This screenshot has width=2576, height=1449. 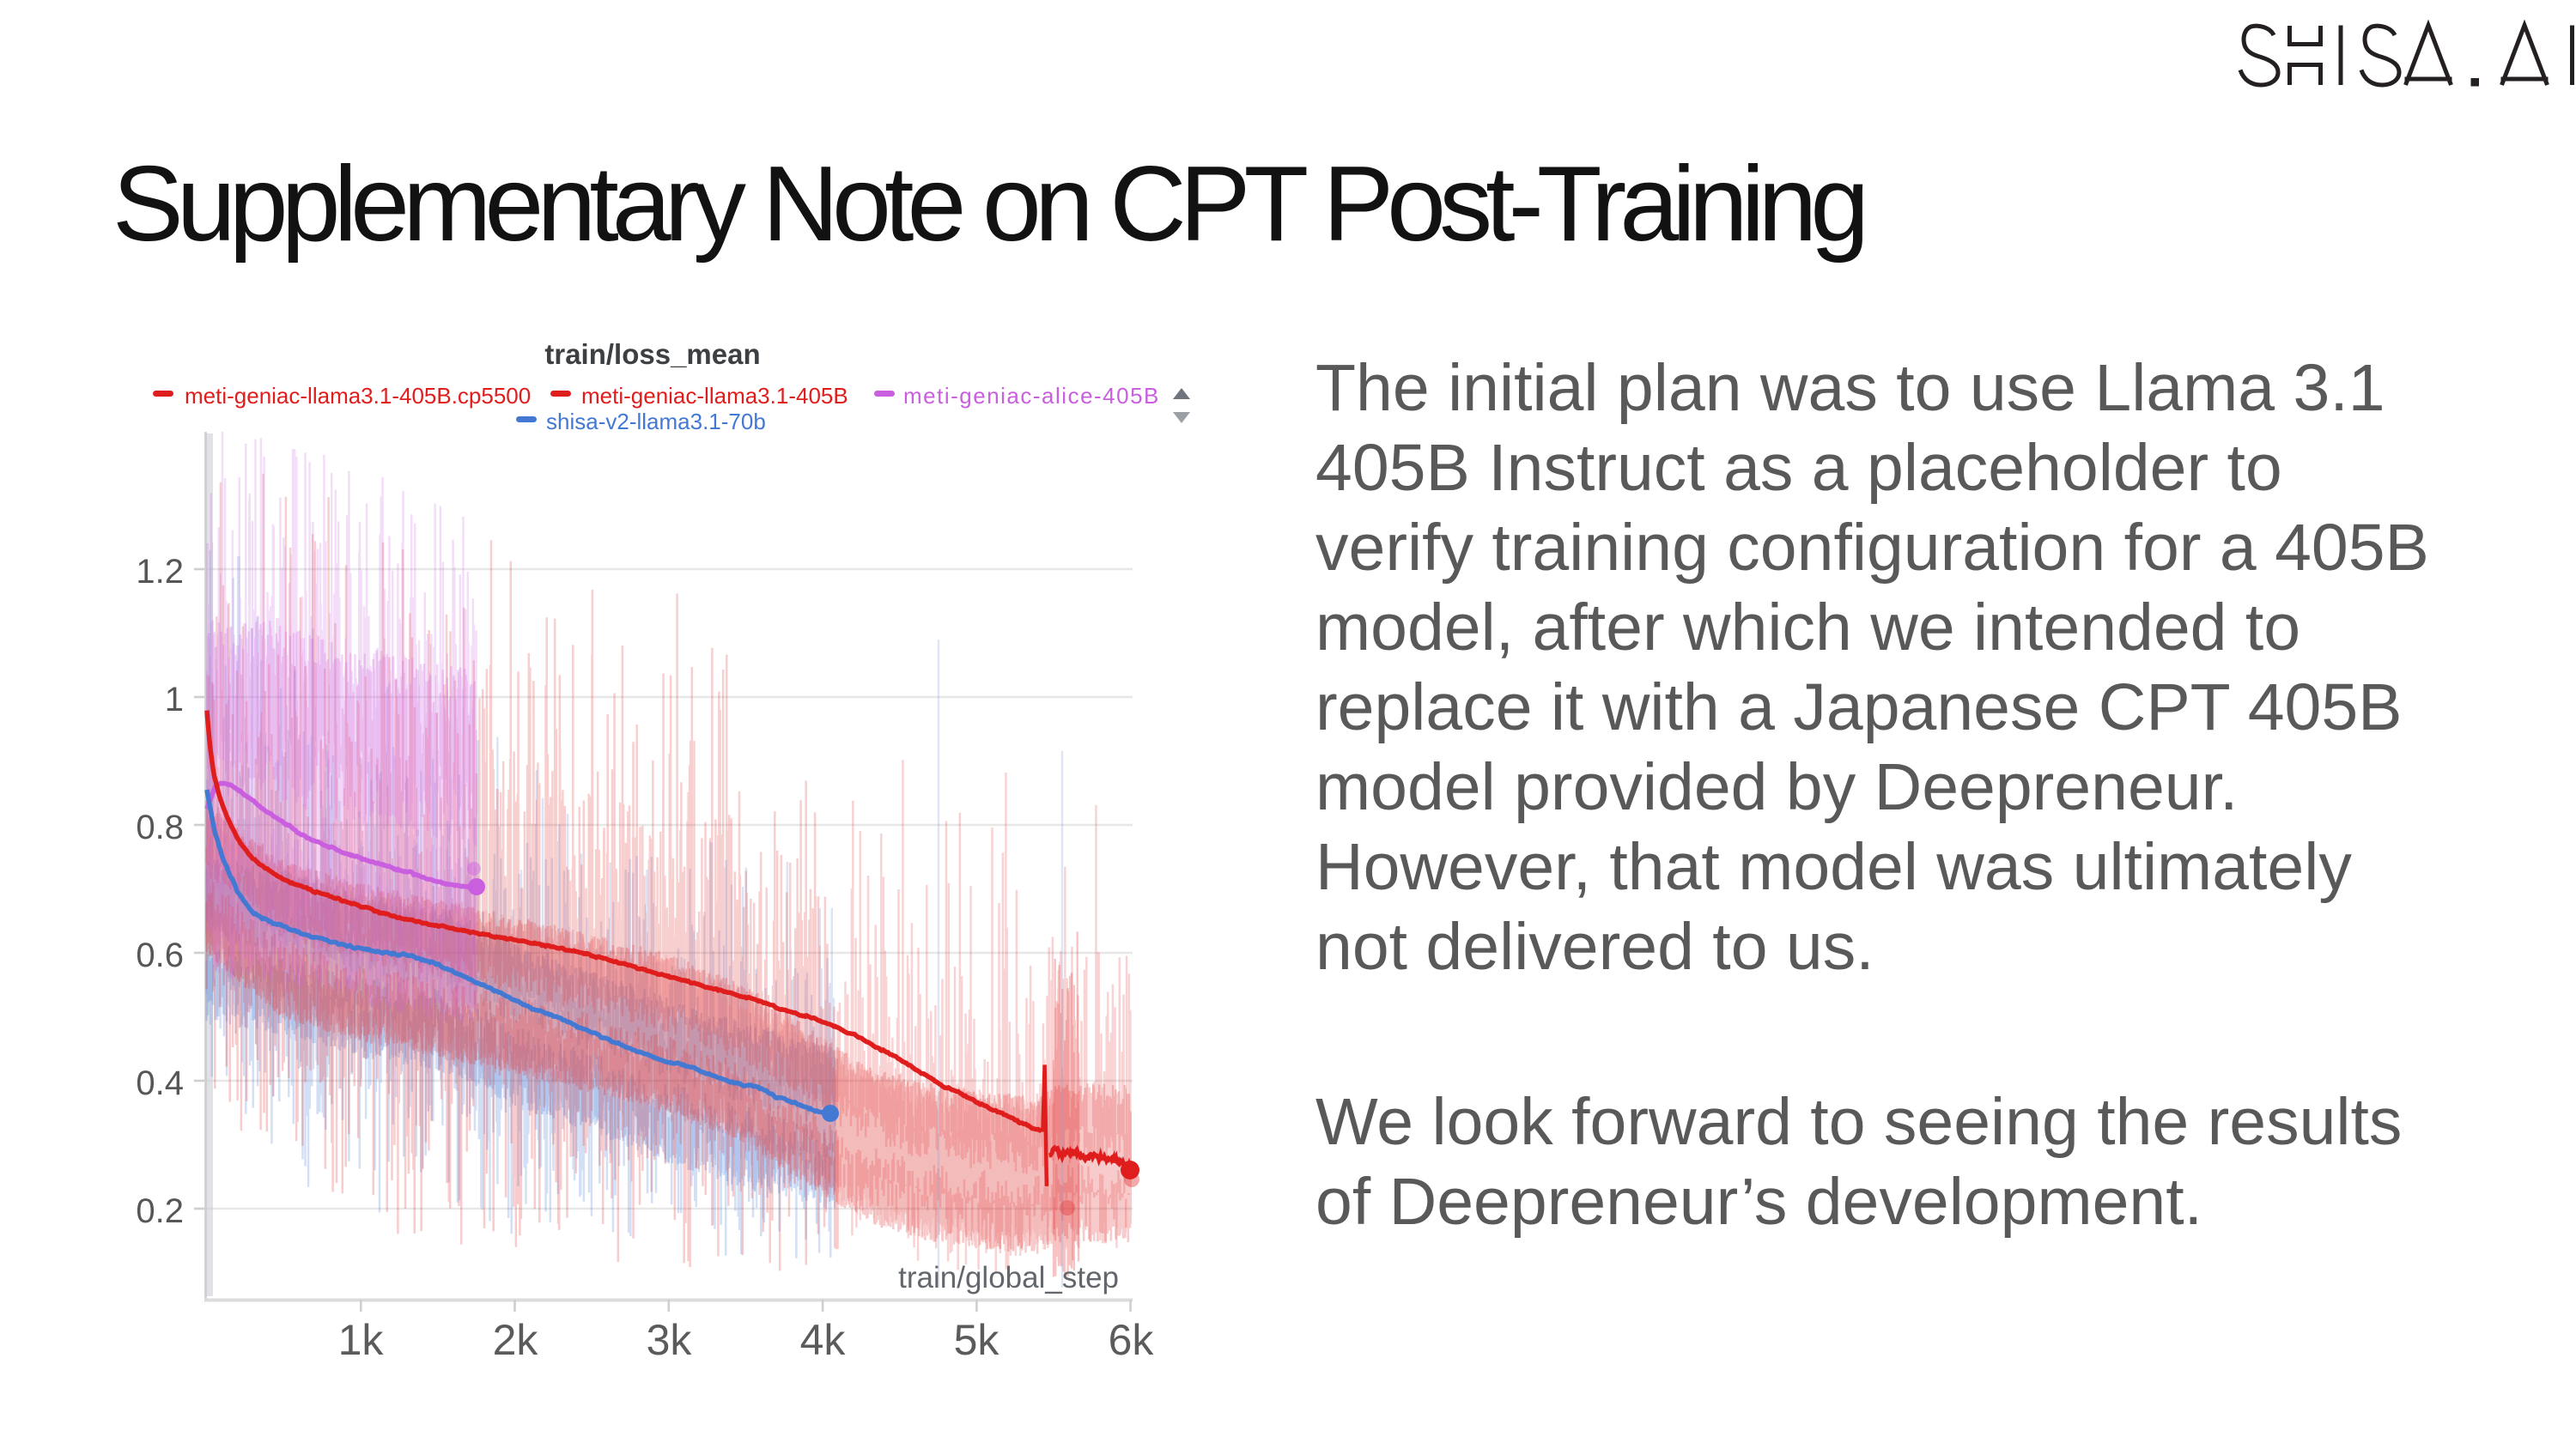 What do you see at coordinates (160, 572) in the screenshot?
I see `svg-text: 1.2` at bounding box center [160, 572].